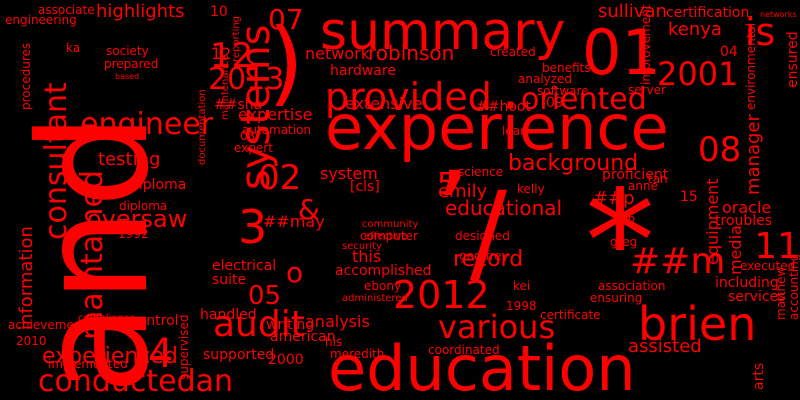  I want to click on word: reporting, so click(236, 38).